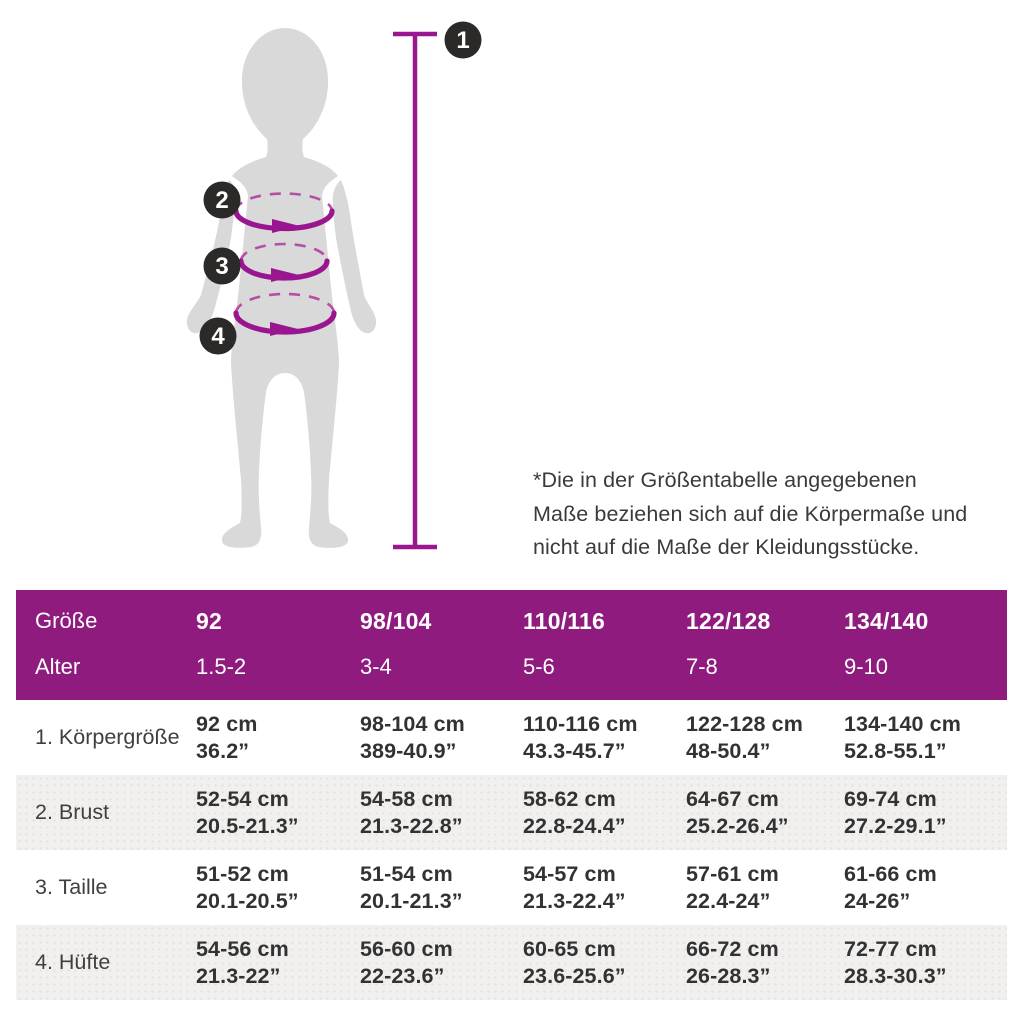 Image resolution: width=1024 pixels, height=1024 pixels. Describe the element at coordinates (285, 314) in the screenshot. I see `hip-band` at that location.